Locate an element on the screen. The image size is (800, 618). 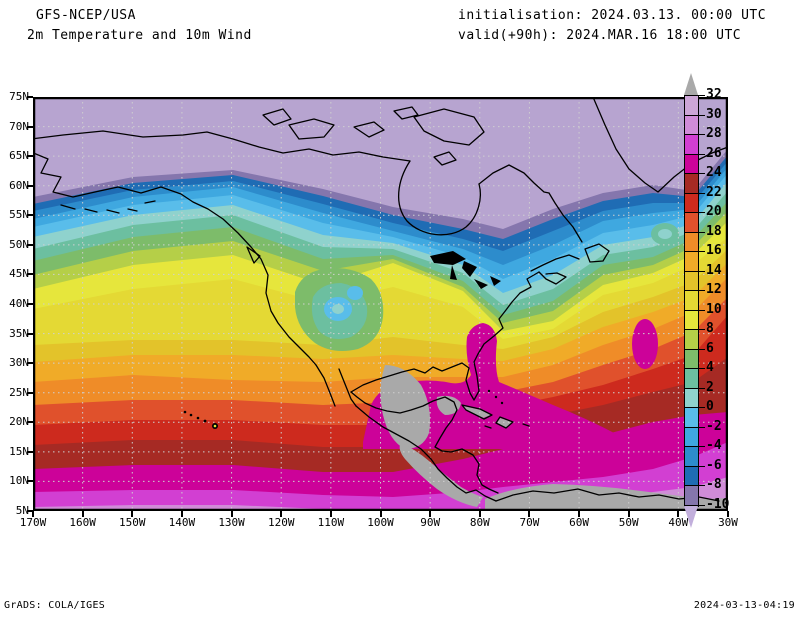
lake-huron is located at coordinates (469, 269).